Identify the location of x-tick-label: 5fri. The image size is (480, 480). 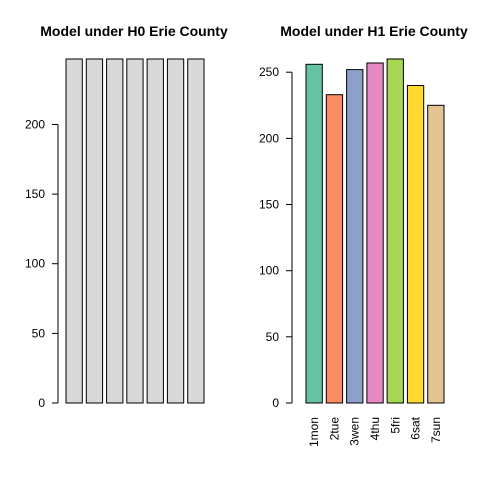
(395, 425).